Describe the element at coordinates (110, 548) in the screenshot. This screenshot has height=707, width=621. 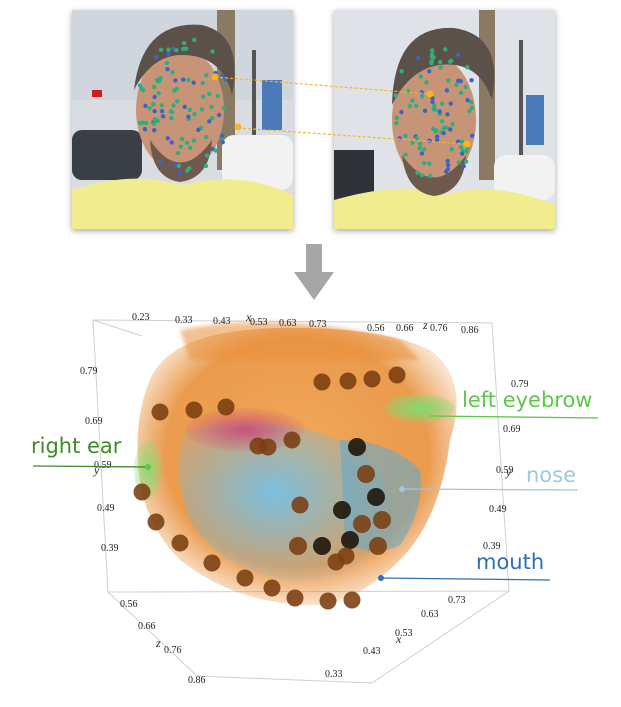
I see `tick-label: 0.39` at that location.